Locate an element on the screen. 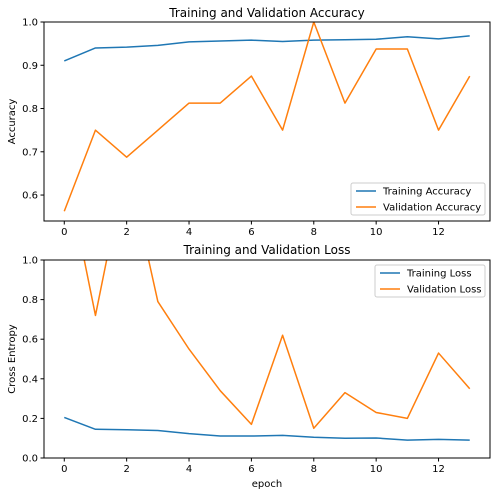 The width and height of the screenshot is (497, 496). legend-label: Validation Accuracy is located at coordinates (432, 208).